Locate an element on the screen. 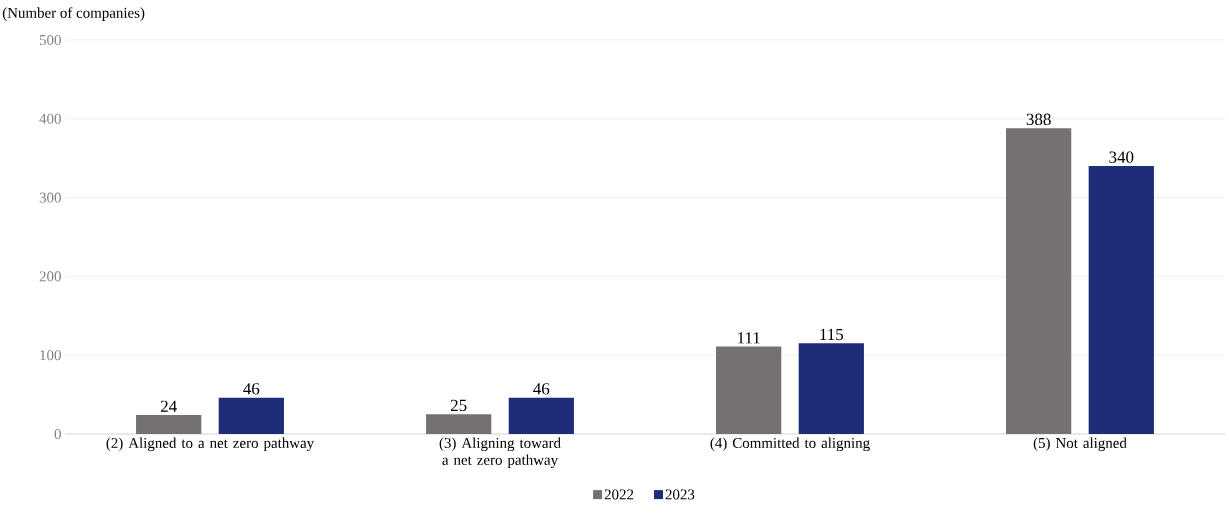 The image size is (1229, 521). x-tick-label: (3) Aligning toward a net zero pathway is located at coordinates (500, 453).